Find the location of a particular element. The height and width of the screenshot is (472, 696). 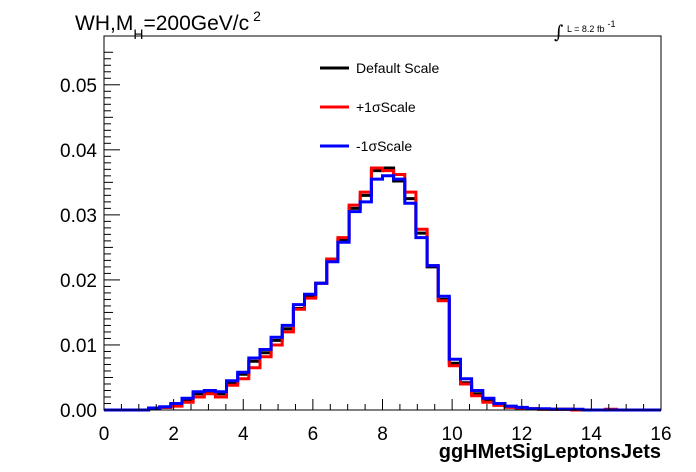

x-tick-label: 14 is located at coordinates (592, 434).